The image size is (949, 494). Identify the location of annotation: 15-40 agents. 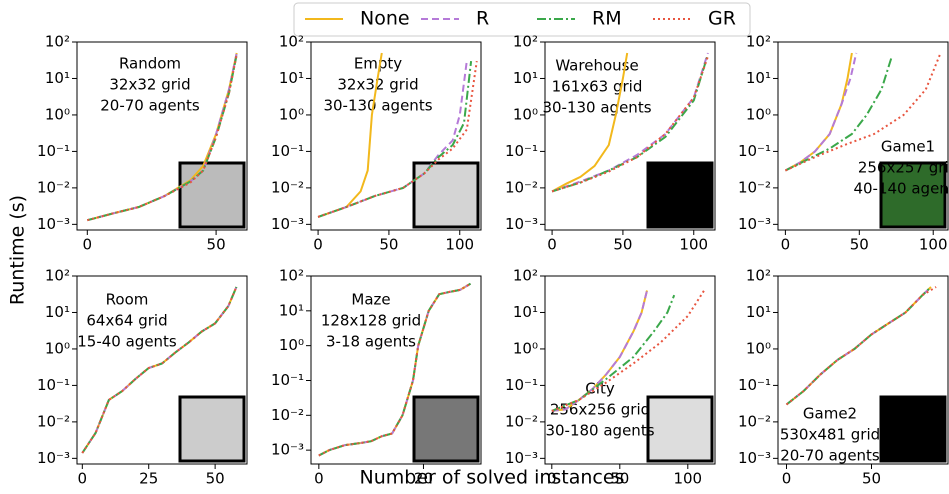
(127, 342).